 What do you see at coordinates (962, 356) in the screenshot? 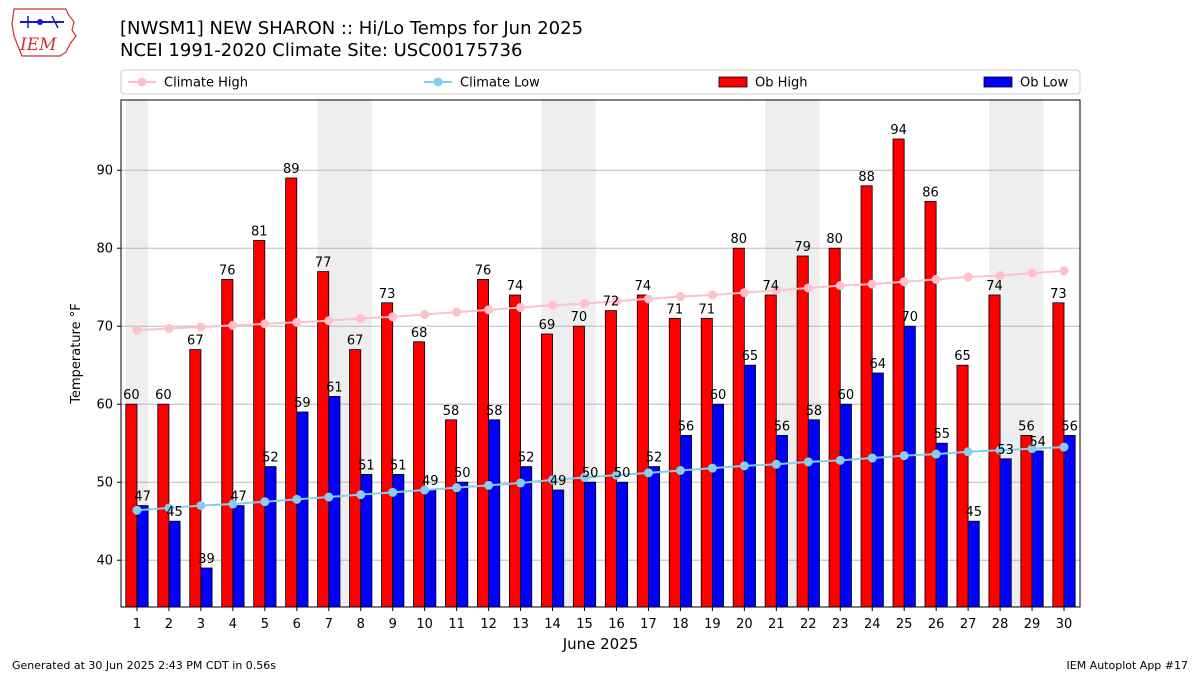
I see `ob-high-label: 65` at bounding box center [962, 356].